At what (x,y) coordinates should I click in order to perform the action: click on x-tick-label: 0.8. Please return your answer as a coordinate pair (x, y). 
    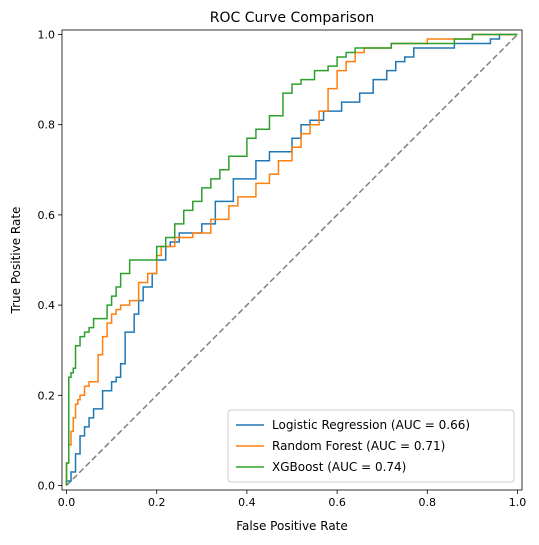
    Looking at the image, I should click on (428, 502).